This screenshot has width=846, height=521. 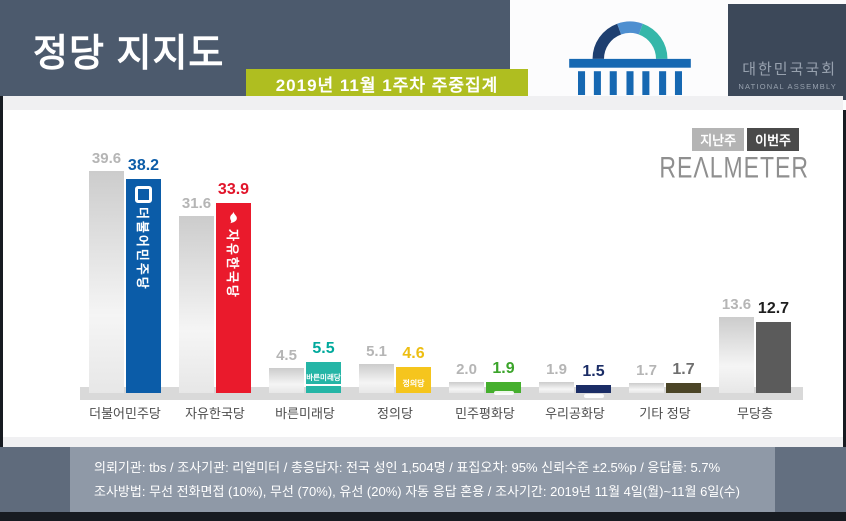 I want to click on category-group: 31.6 33.9 자유한국당 자유한국당, so click(x=215, y=273).